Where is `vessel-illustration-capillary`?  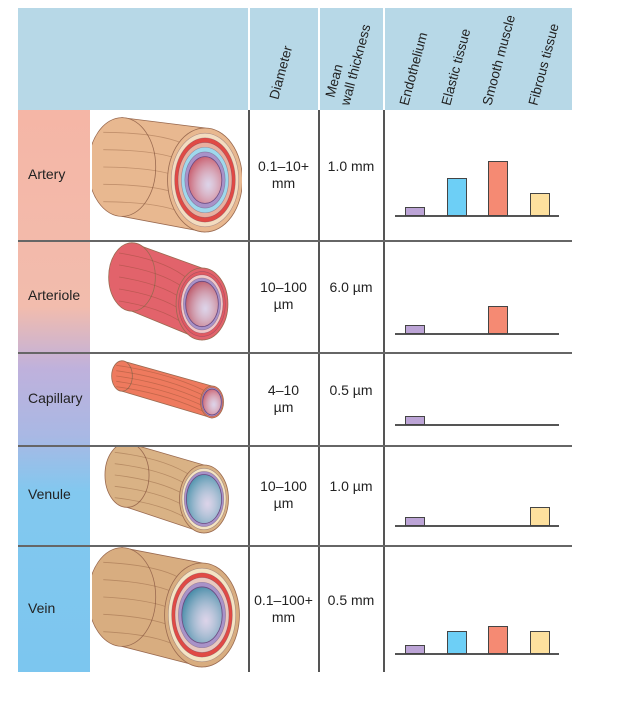 vessel-illustration-capillary is located at coordinates (167, 389).